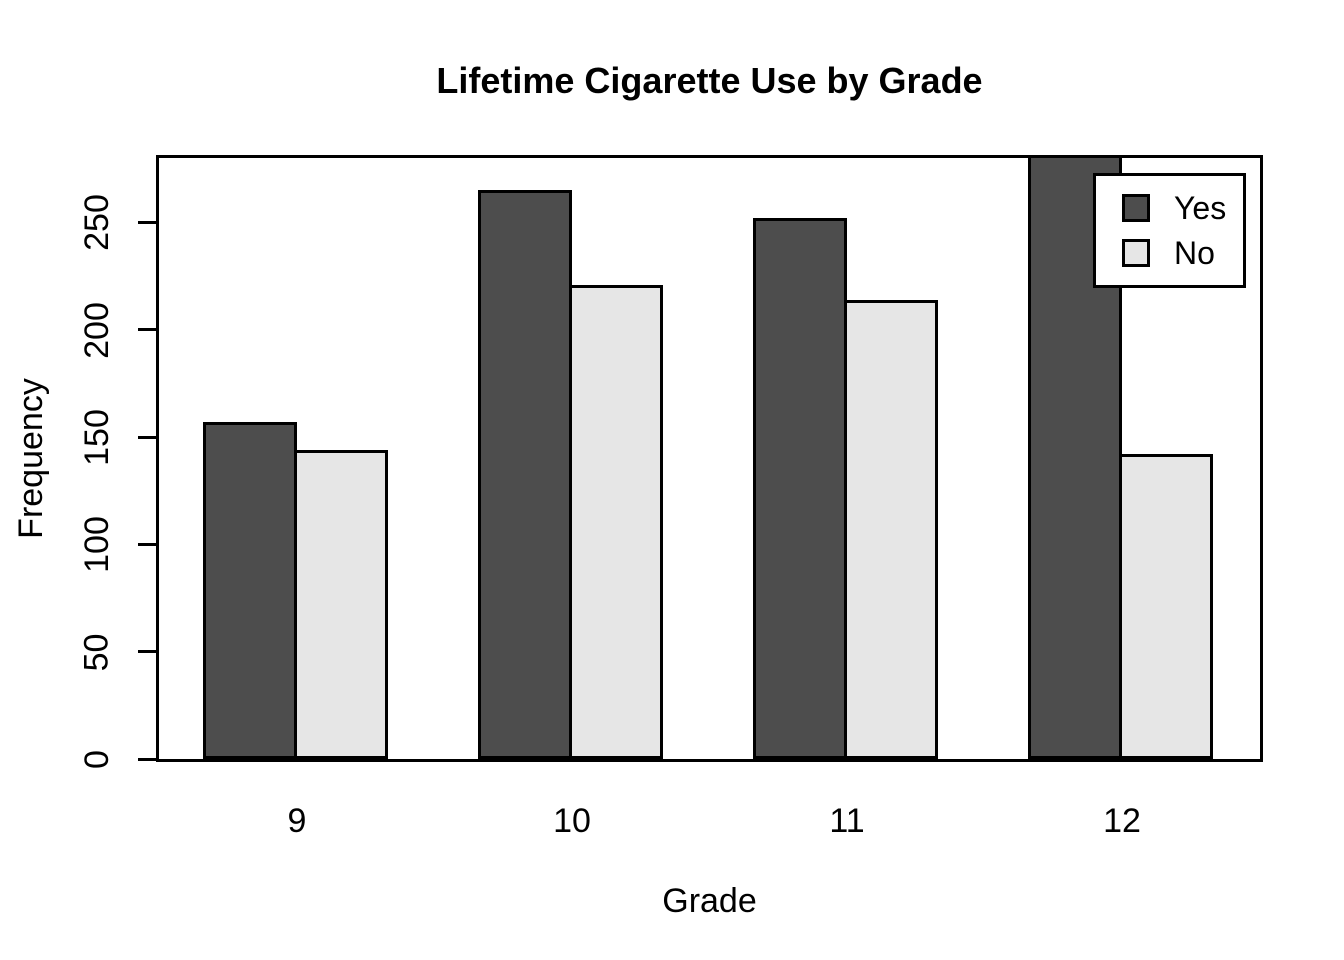 The image size is (1344, 960). I want to click on y-tick-label: 100, so click(96, 544).